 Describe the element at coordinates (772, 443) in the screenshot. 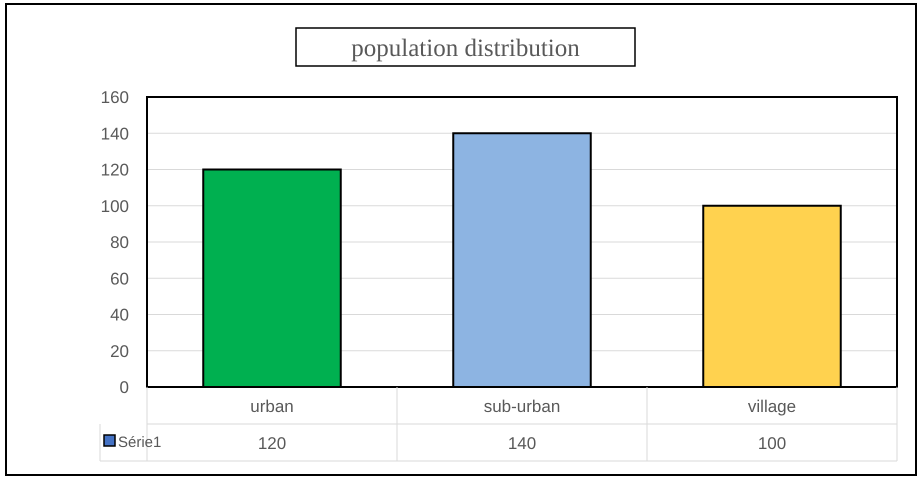

I see `data-label: 100` at that location.